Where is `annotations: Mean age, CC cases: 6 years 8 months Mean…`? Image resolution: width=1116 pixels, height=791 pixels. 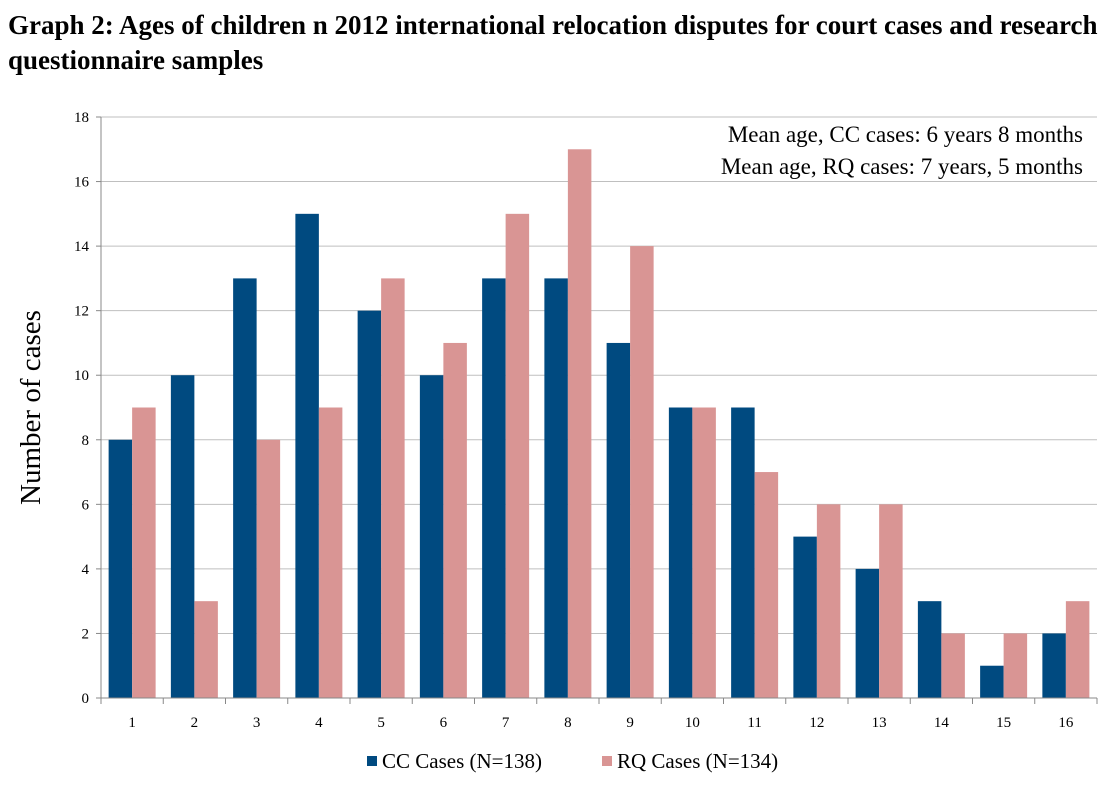
annotations: Mean age, CC cases: 6 years 8 months Mean… is located at coordinates (902, 150).